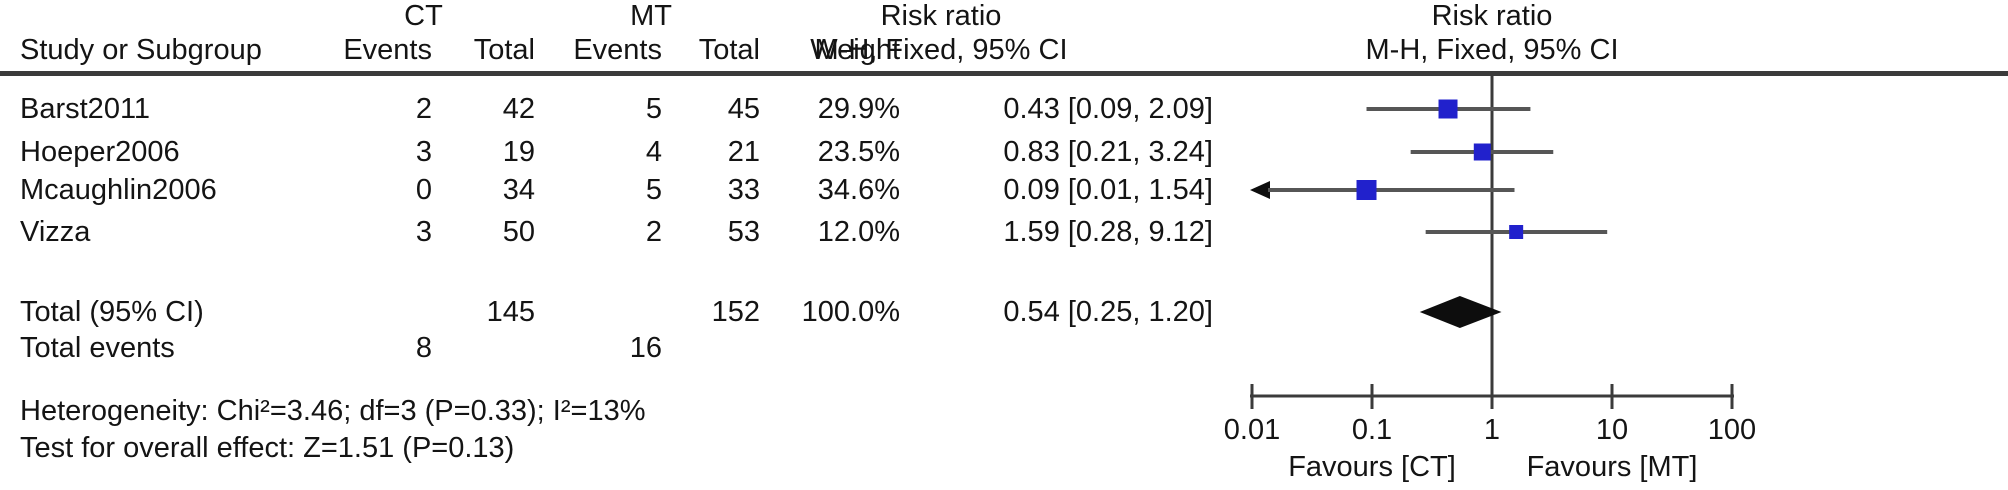  What do you see at coordinates (1108, 152) in the screenshot?
I see `risk-ratio-ci-text: 0.83 [0.21, 3.24]` at bounding box center [1108, 152].